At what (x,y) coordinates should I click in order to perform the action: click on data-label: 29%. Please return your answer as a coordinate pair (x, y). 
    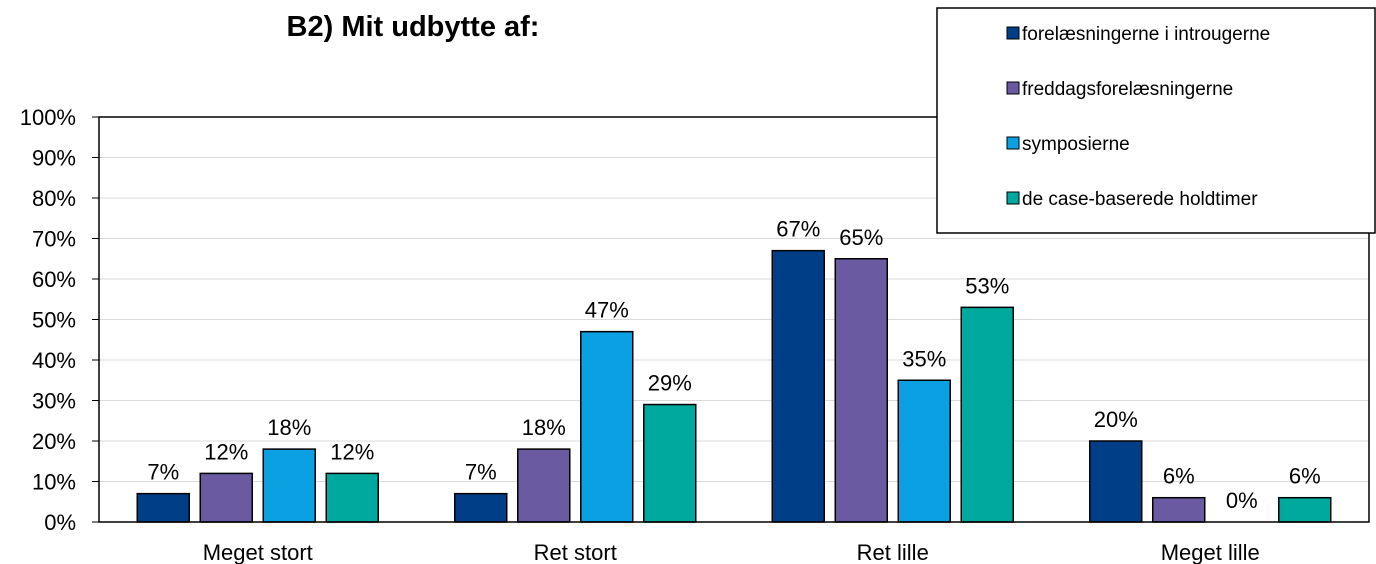
    Looking at the image, I should click on (670, 383).